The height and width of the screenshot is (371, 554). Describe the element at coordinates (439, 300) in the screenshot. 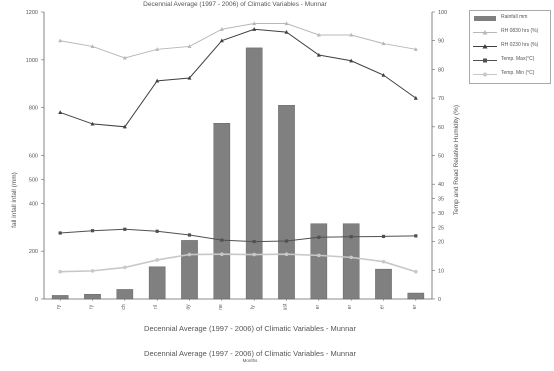

I see `y2-tick-label: 0` at that location.